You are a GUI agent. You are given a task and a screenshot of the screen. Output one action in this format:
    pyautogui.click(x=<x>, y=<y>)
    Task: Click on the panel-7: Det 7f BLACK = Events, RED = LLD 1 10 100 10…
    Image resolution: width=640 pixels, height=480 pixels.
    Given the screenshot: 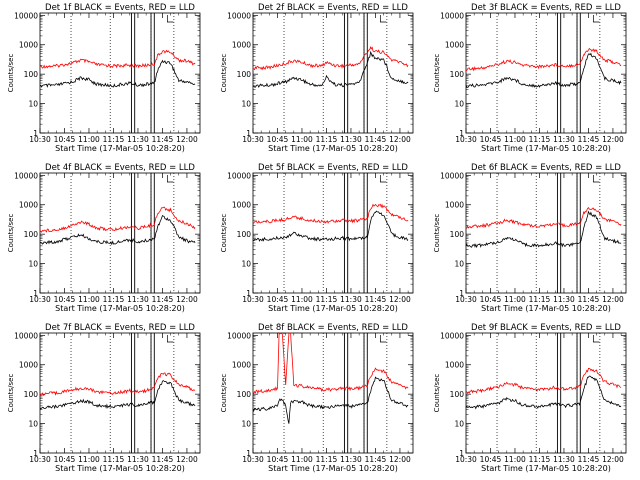 What is the action you would take?
    pyautogui.click(x=104, y=398)
    